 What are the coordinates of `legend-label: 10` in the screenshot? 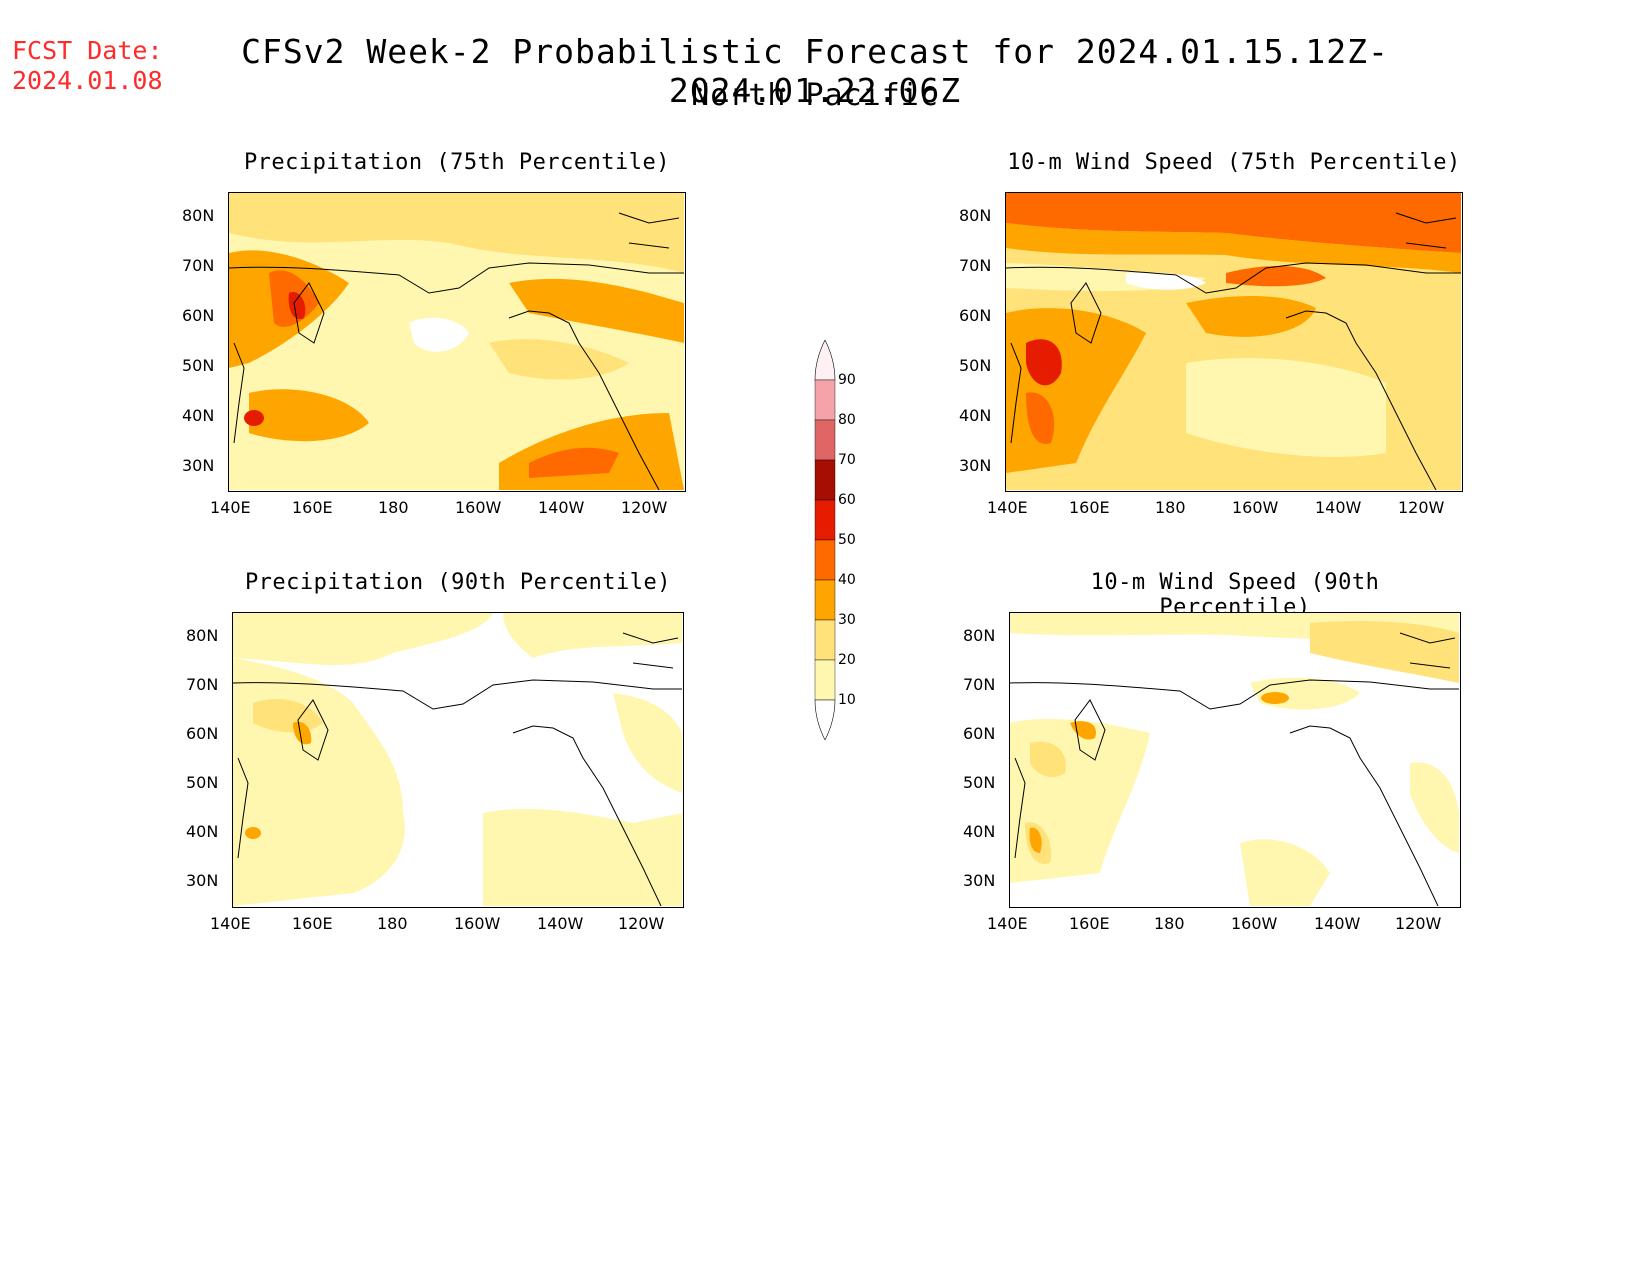 It's located at (847, 700).